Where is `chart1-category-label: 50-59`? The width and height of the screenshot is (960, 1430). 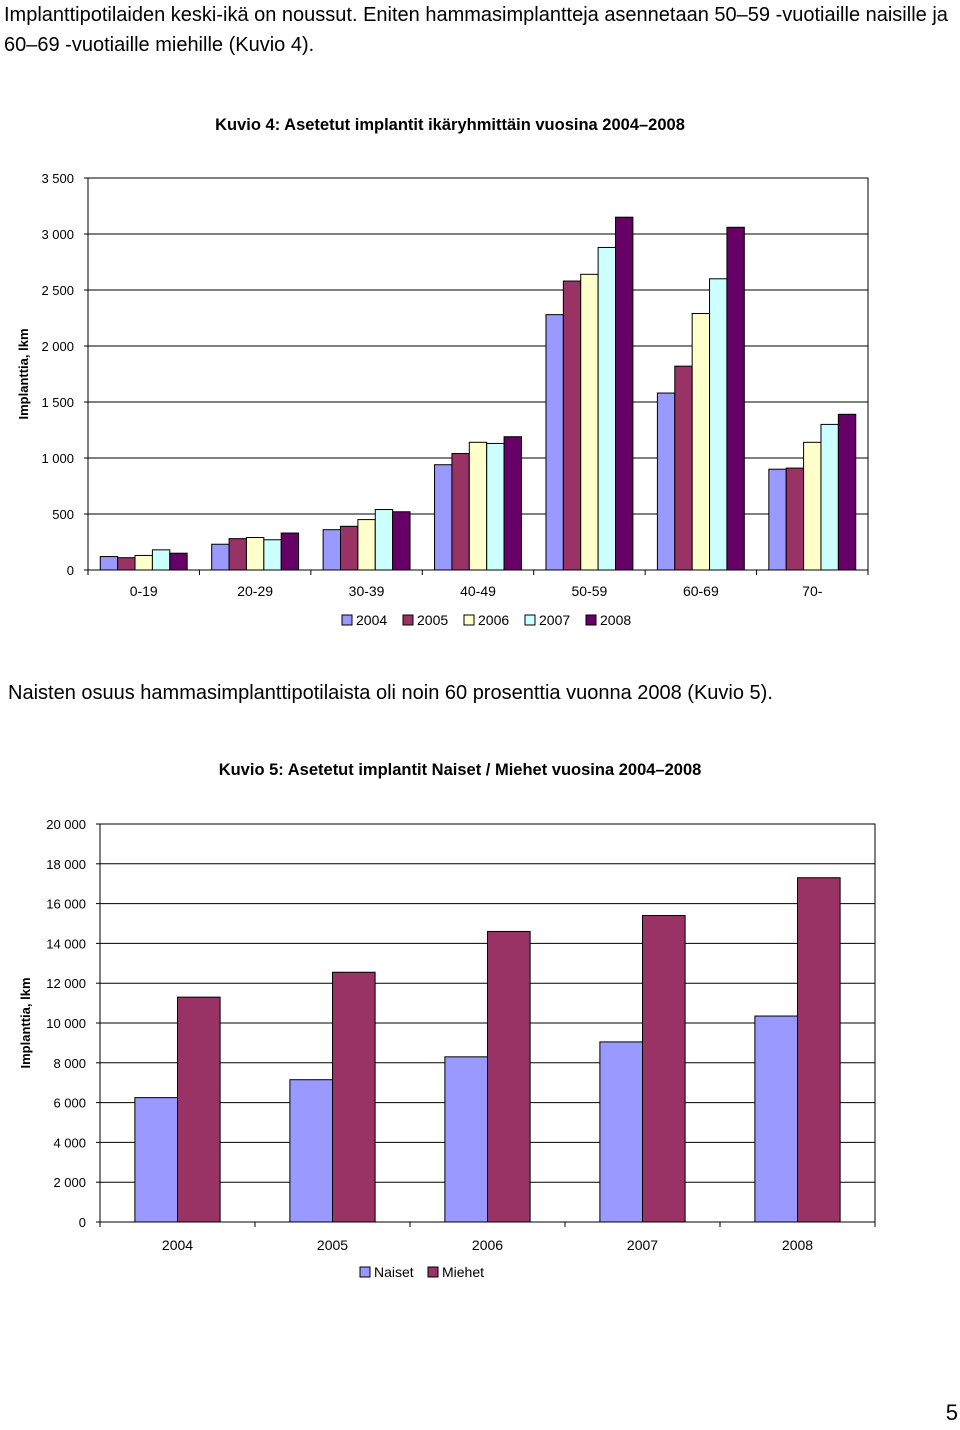
chart1-category-label: 50-59 is located at coordinates (590, 591).